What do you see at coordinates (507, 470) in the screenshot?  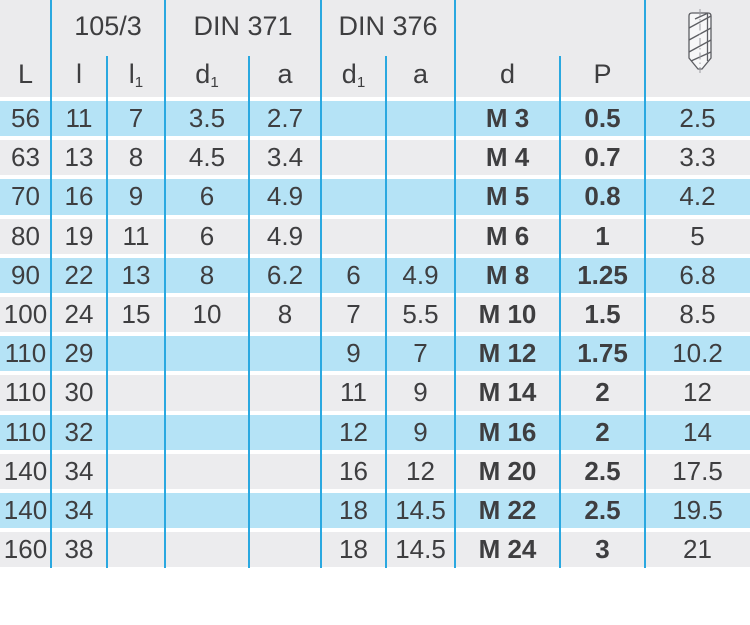 I see `cell-thread-size: M 20` at bounding box center [507, 470].